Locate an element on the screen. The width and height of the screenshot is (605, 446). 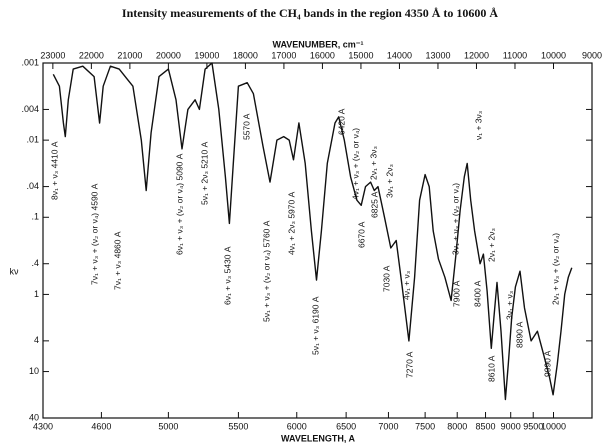
x2-tick-label: 15000 is located at coordinates (360, 55).